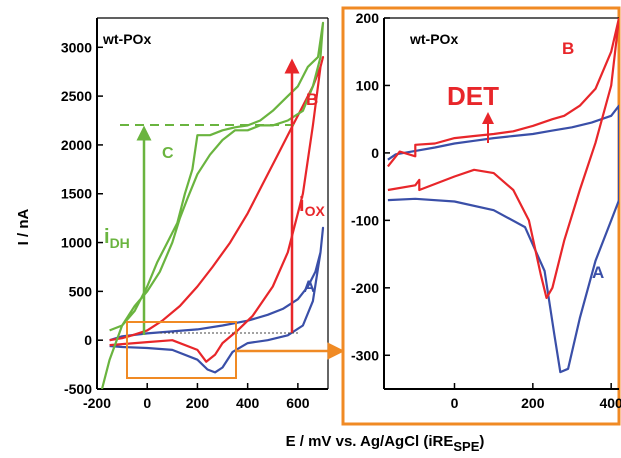 The image size is (621, 458). I want to click on label-B: B, so click(312, 99).